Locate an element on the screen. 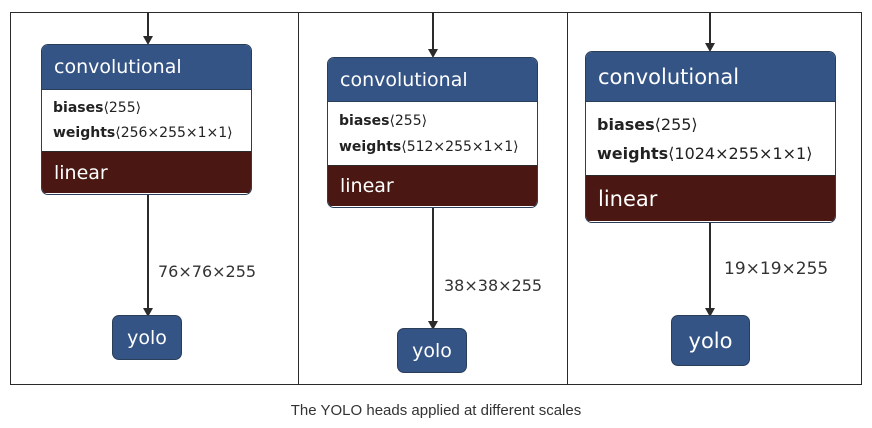 The width and height of the screenshot is (872, 428). layer-params: biases⟨255⟩ weights⟨1024×255×1×1⟩ is located at coordinates (710, 138).